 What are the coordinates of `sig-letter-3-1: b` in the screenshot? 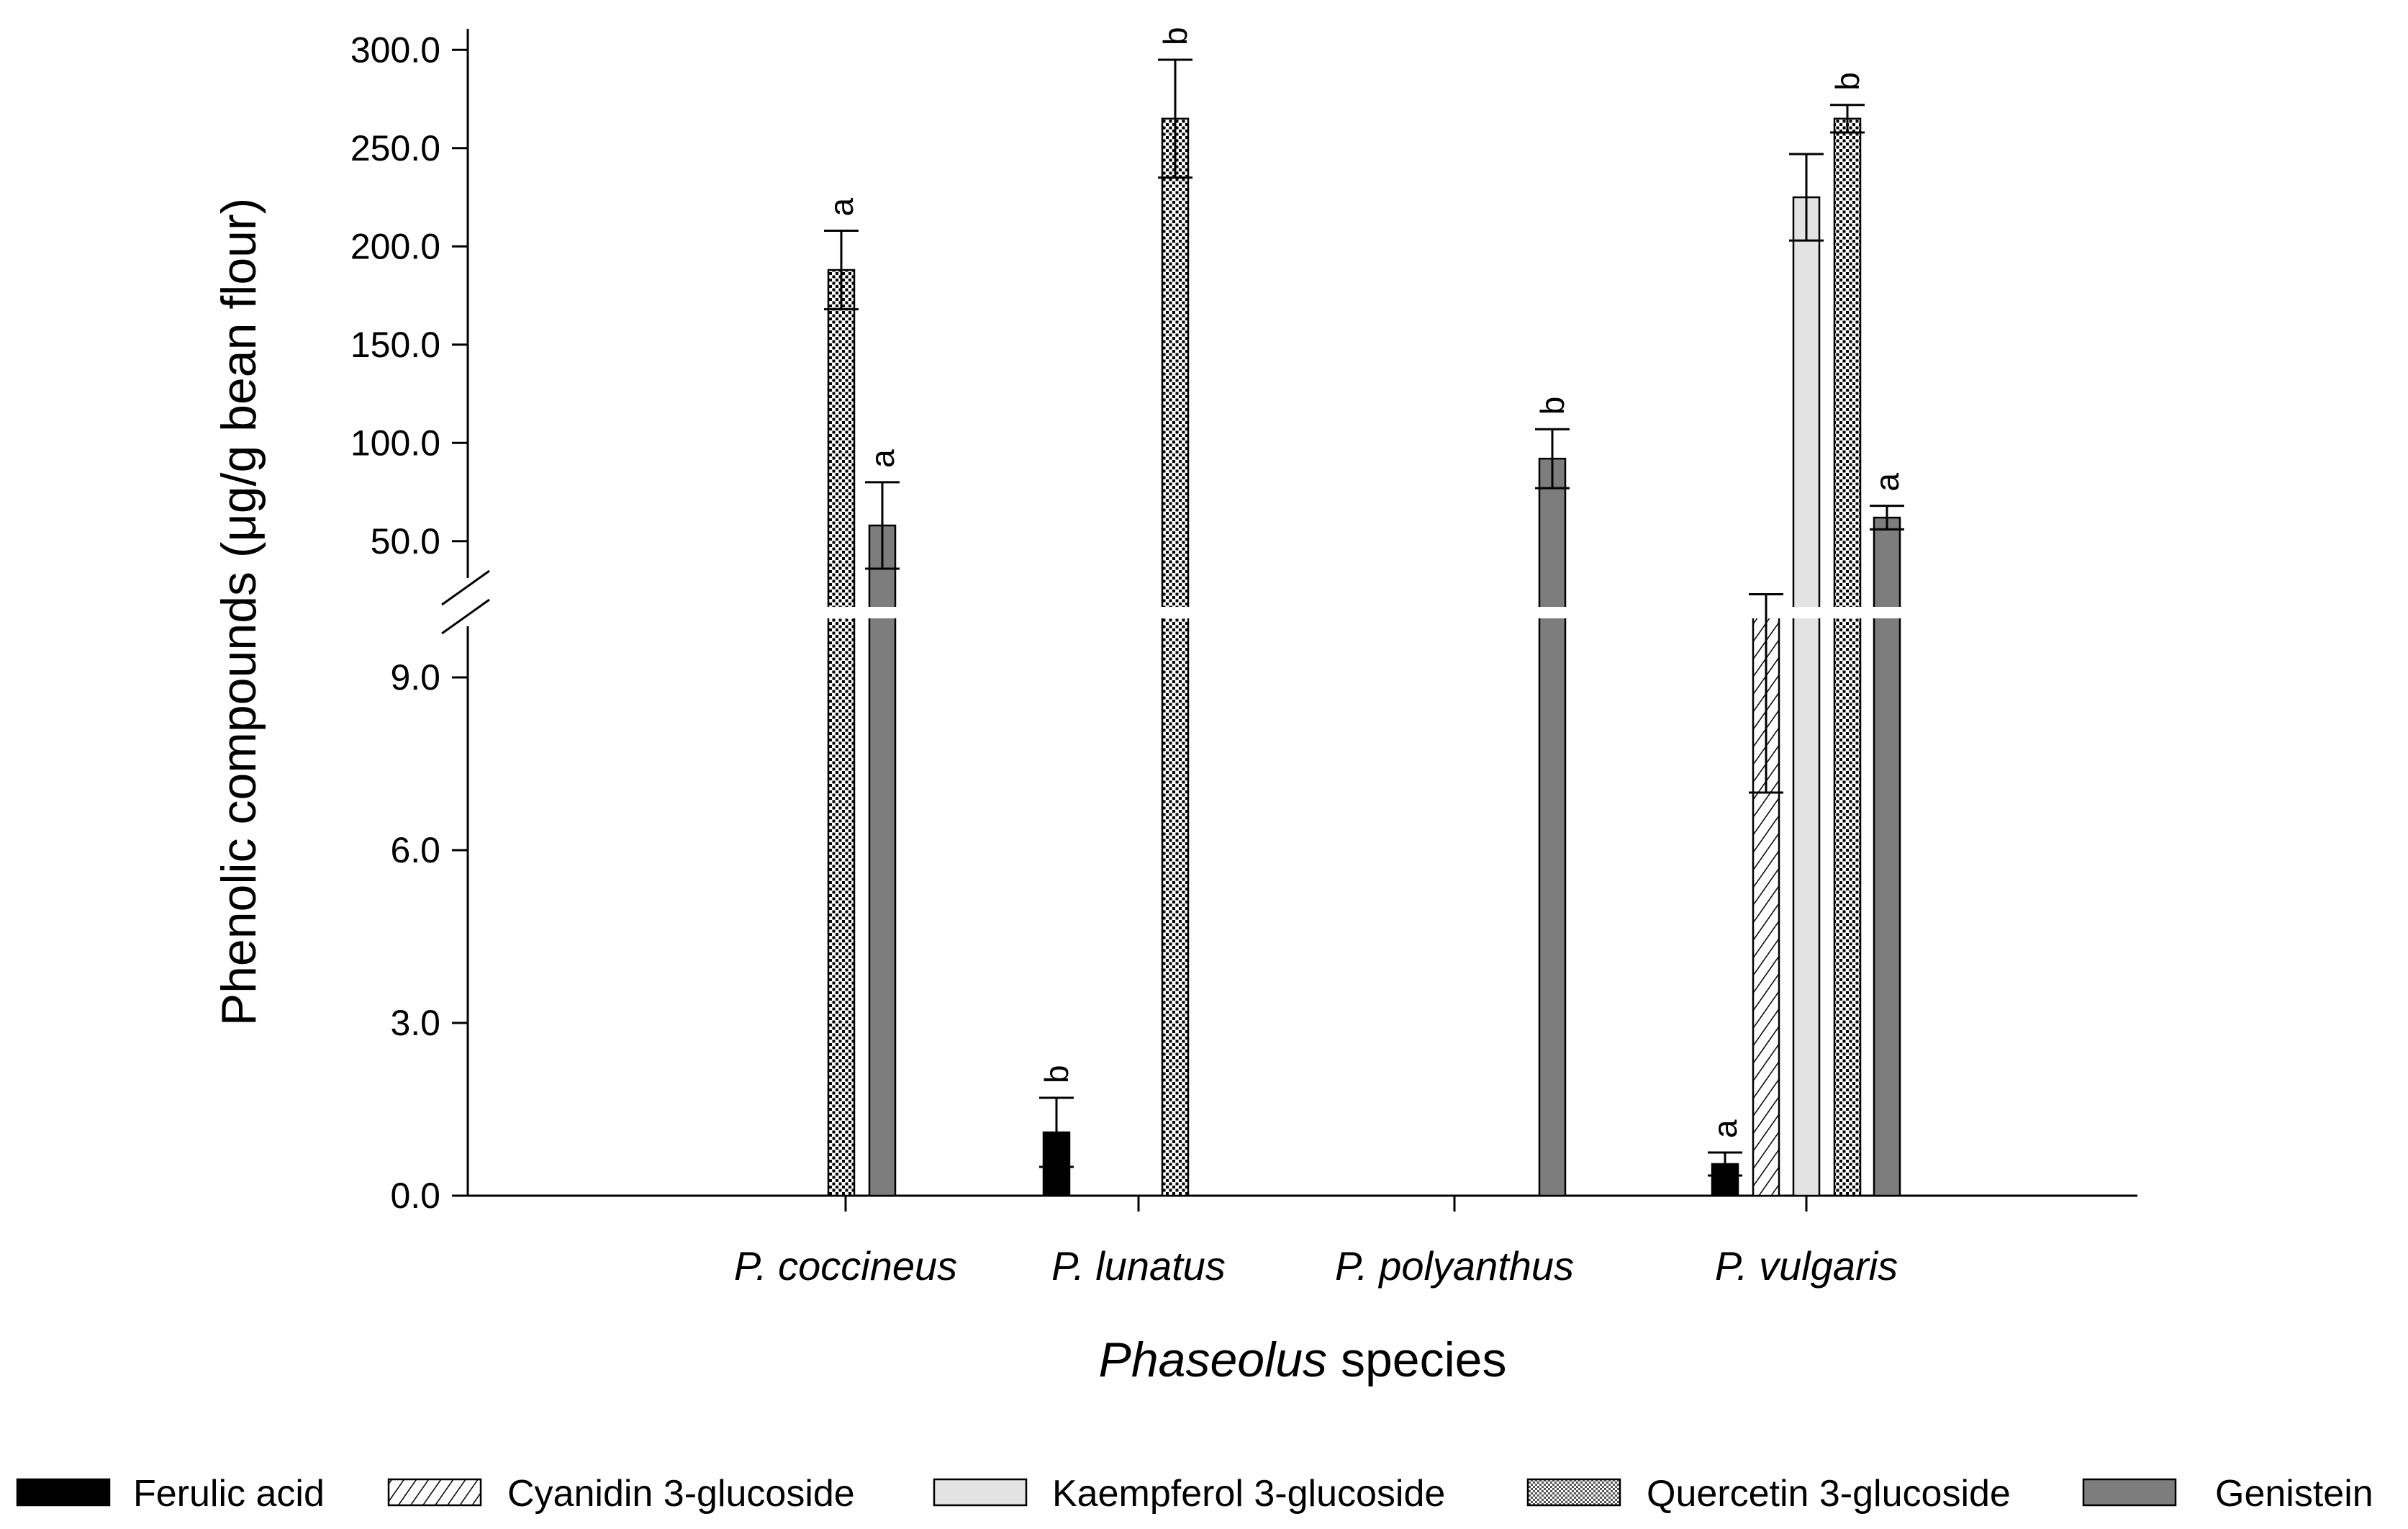 It's located at (1175, 36).